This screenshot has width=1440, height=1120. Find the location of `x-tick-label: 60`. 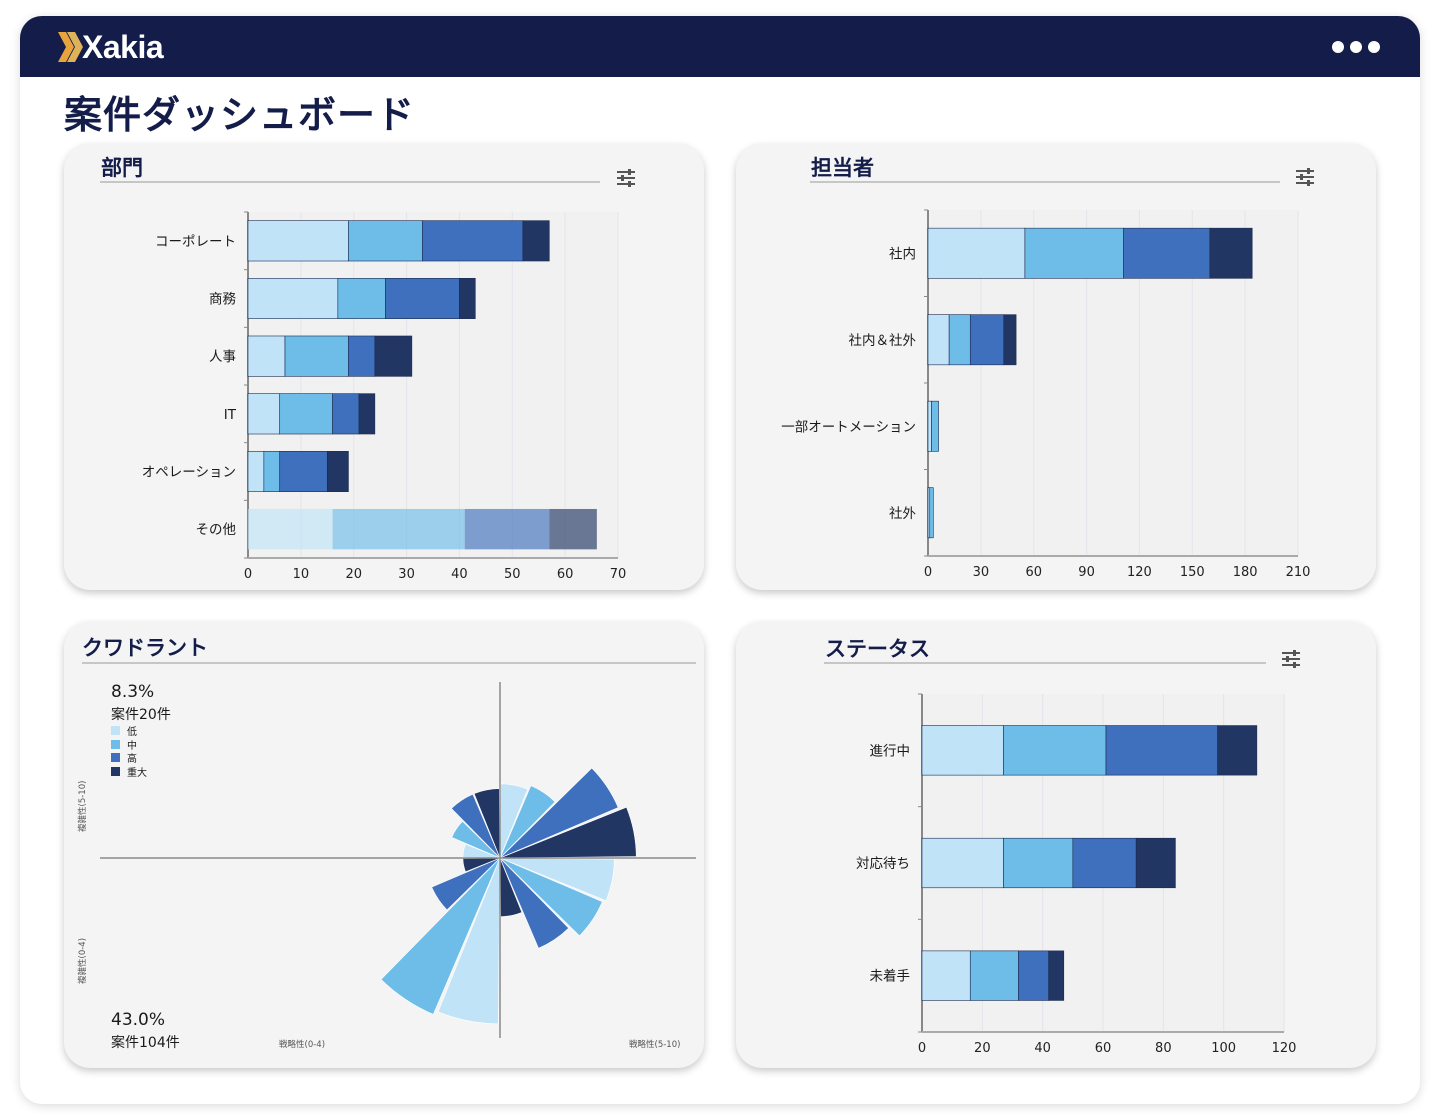

x-tick-label: 60 is located at coordinates (565, 574).